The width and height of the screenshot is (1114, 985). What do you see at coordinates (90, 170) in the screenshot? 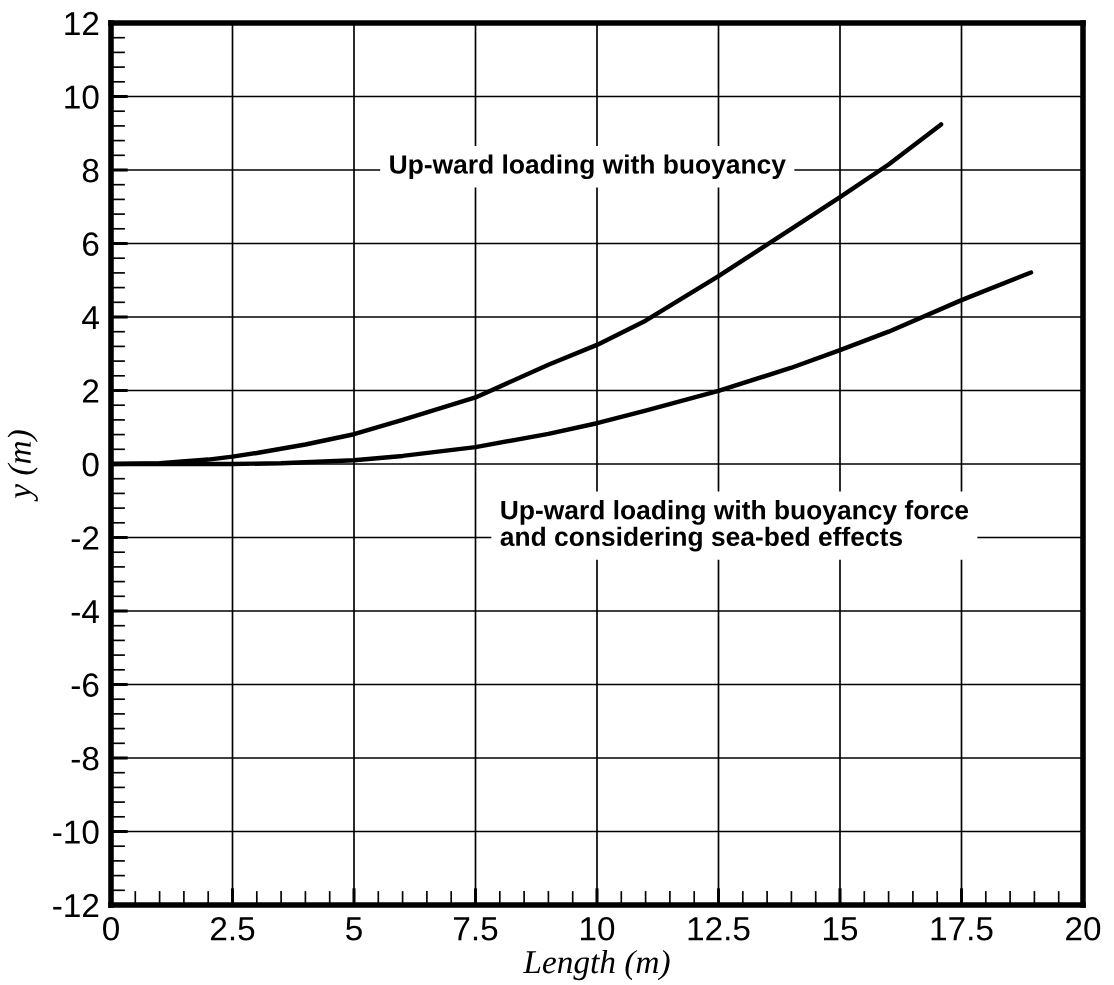
I see `y-tick-label: 8` at bounding box center [90, 170].